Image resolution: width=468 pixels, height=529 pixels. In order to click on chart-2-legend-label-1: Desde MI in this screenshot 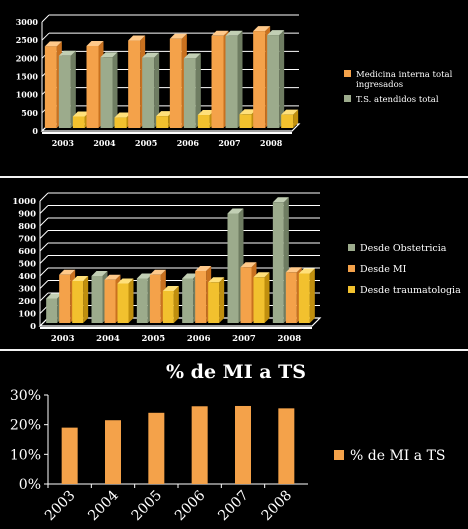, I will do `click(383, 269)`.